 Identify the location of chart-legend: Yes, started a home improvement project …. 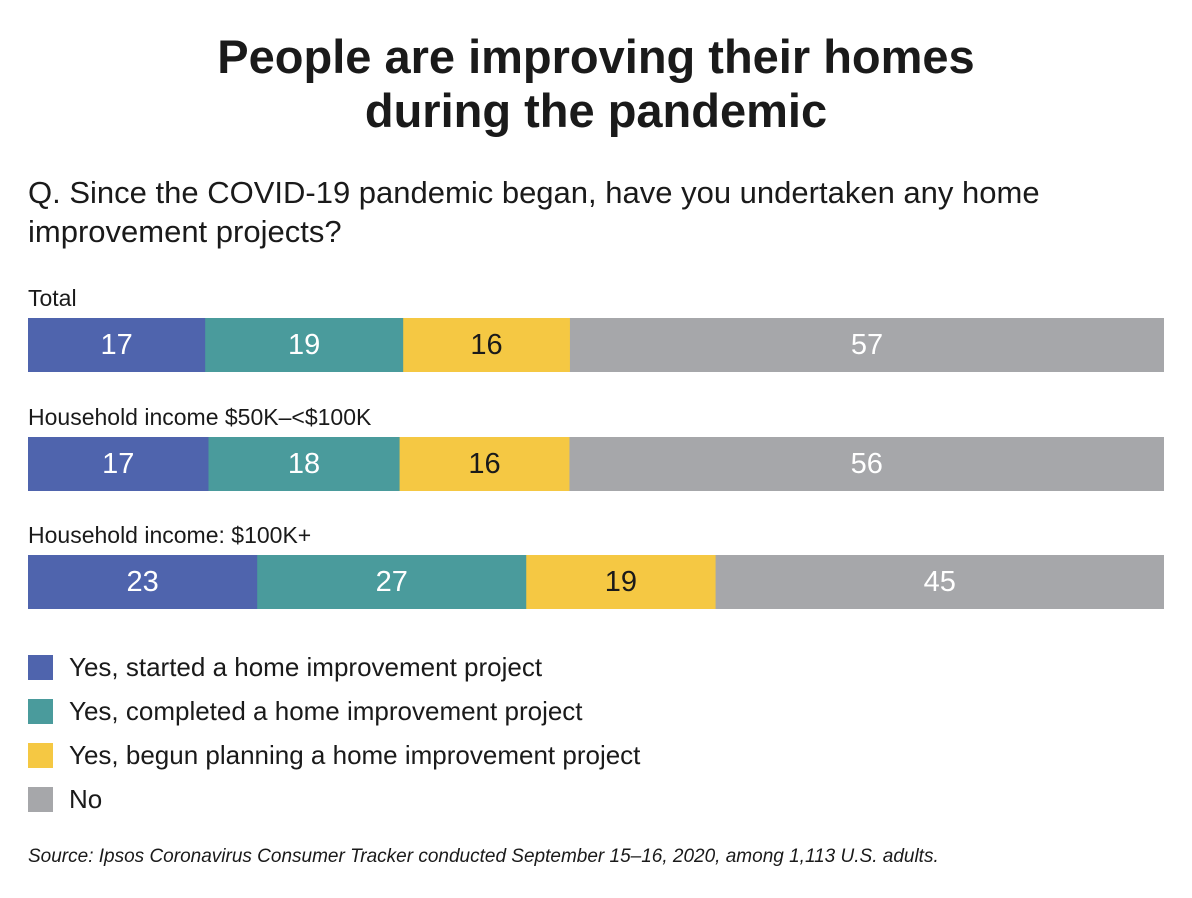
(334, 733).